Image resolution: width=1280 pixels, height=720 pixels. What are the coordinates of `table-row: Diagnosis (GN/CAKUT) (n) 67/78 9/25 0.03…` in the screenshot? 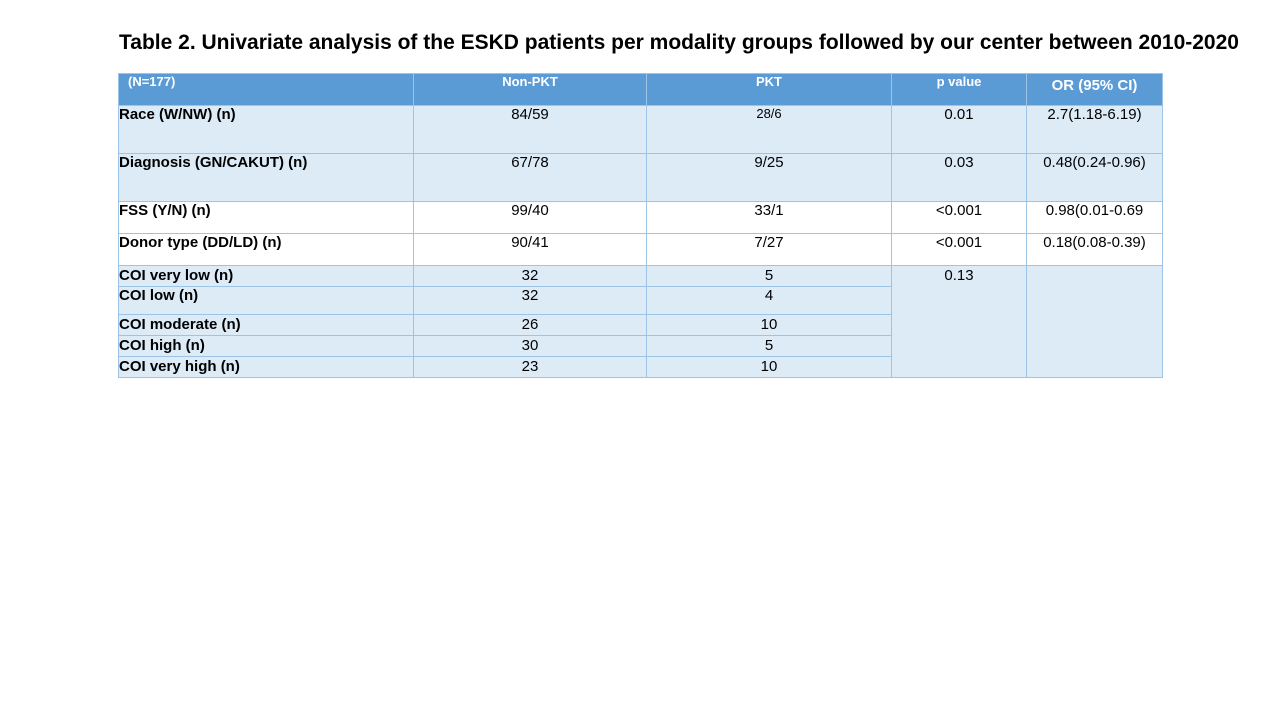 It's located at (640, 177).